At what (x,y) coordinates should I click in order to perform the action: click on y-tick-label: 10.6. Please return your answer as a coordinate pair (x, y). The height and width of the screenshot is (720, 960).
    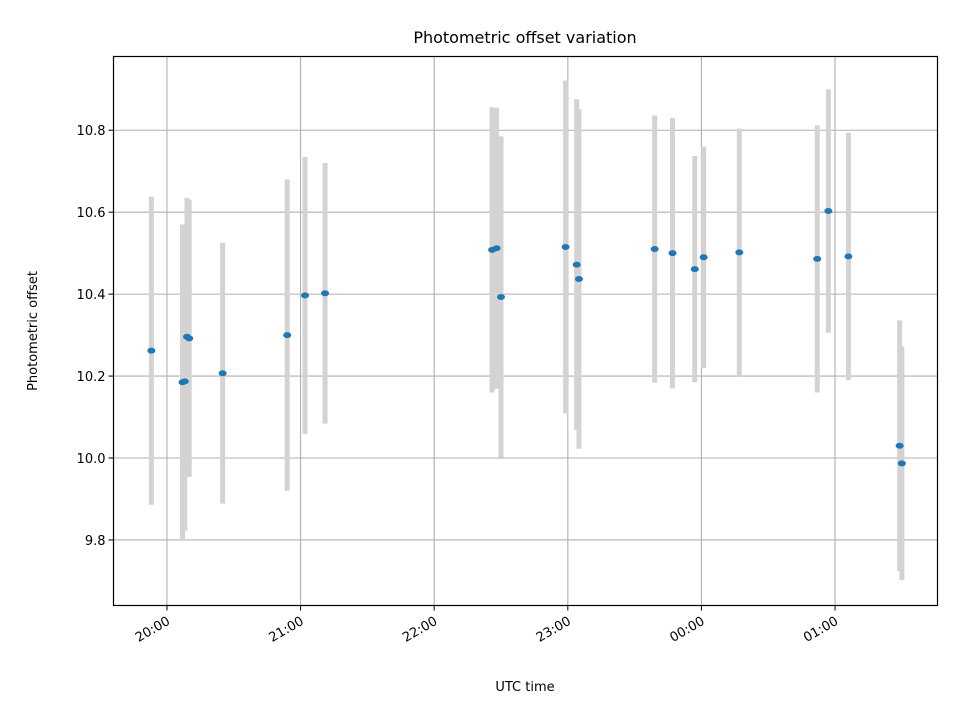
    Looking at the image, I should click on (91, 213).